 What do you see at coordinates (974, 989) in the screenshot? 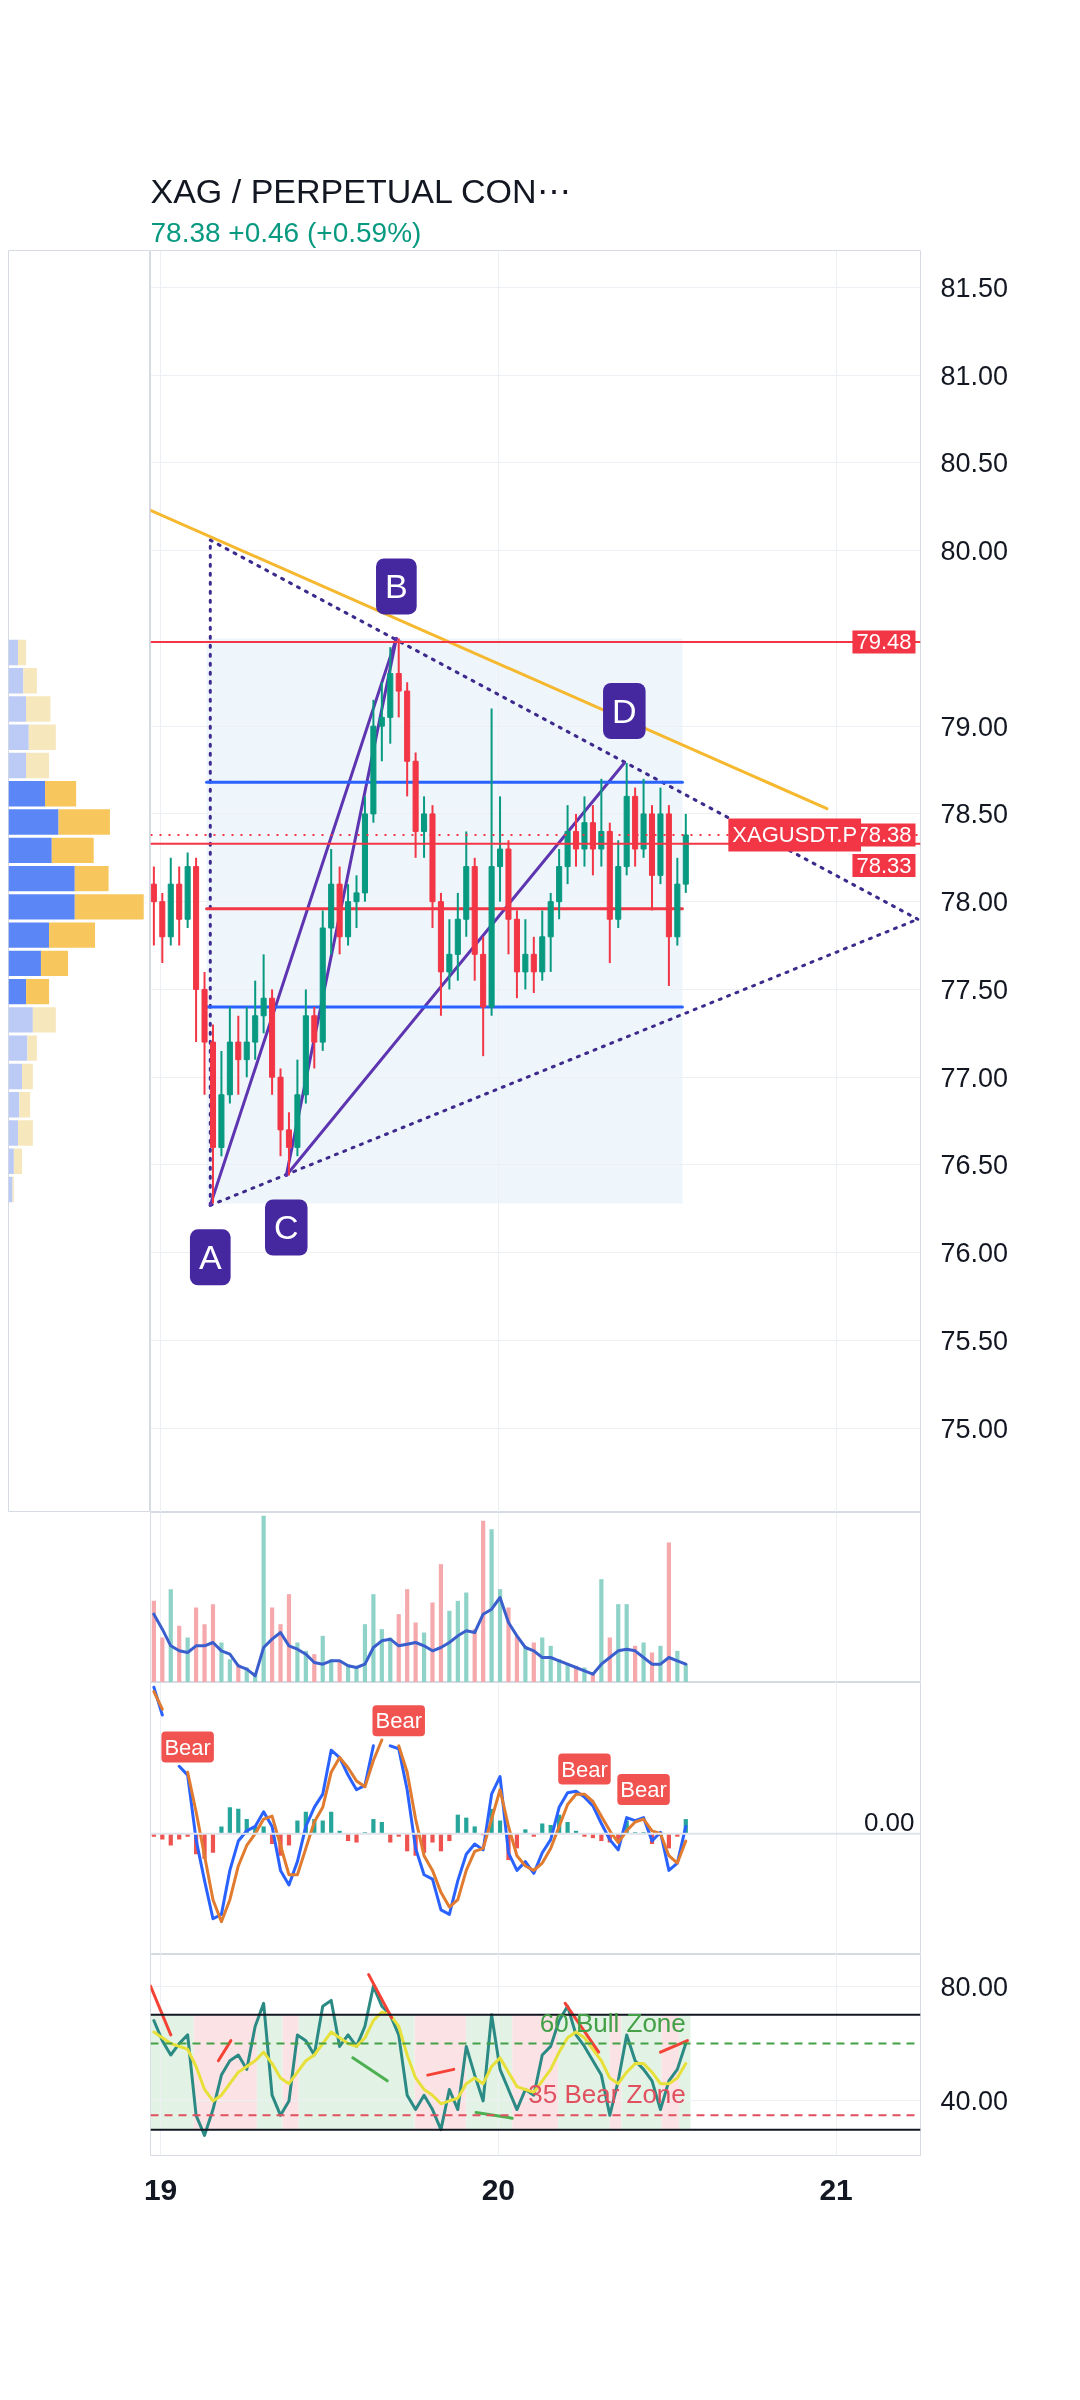
I see `y-tick-label: 77.50` at bounding box center [974, 989].